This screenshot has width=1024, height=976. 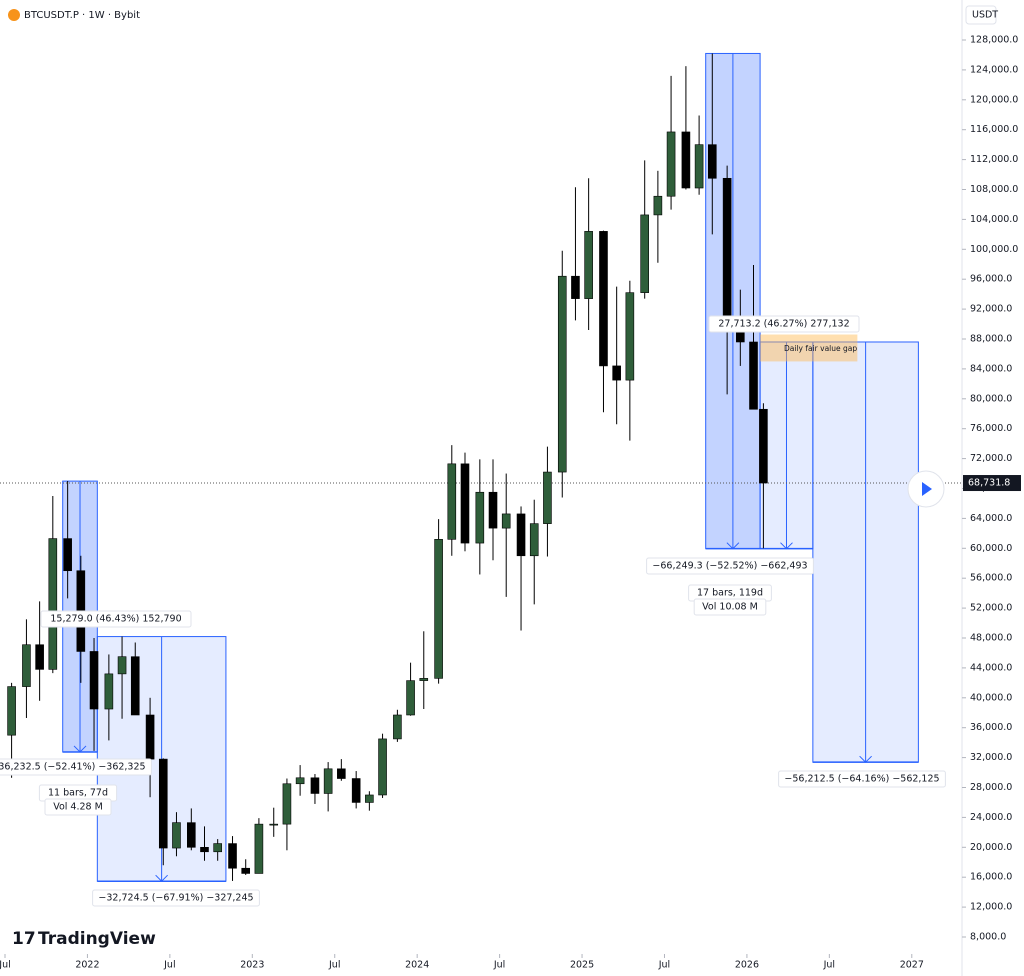 I want to click on y-tick-label: 16,000.0, so click(x=991, y=877).